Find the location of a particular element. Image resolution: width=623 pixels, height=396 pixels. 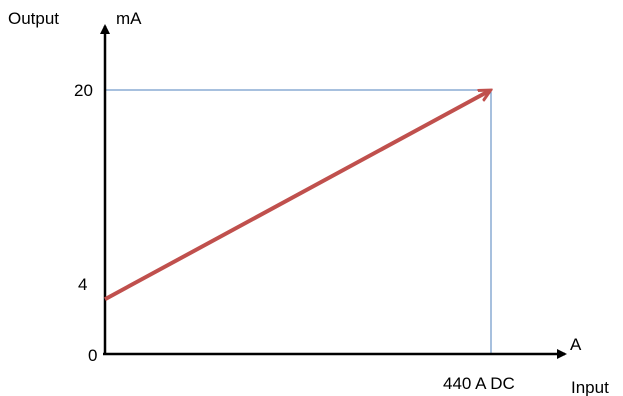

y-tick-label: 0 is located at coordinates (92, 355).